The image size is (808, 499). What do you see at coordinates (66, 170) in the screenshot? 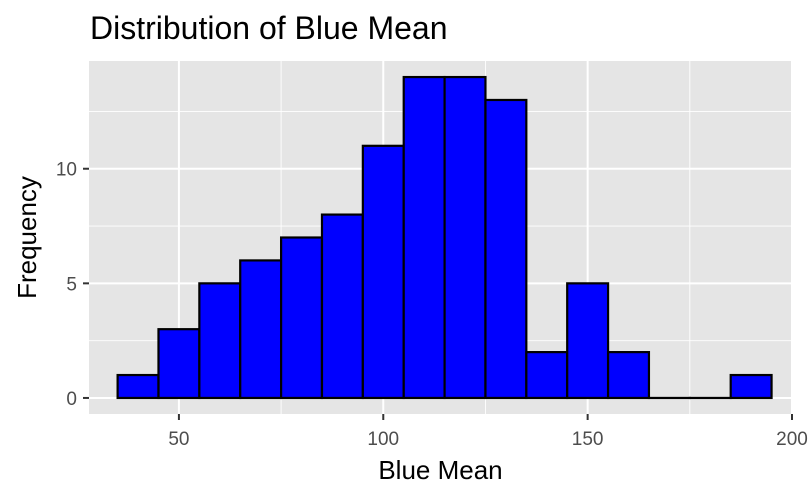
I see `y-tick-label: 10` at bounding box center [66, 170].